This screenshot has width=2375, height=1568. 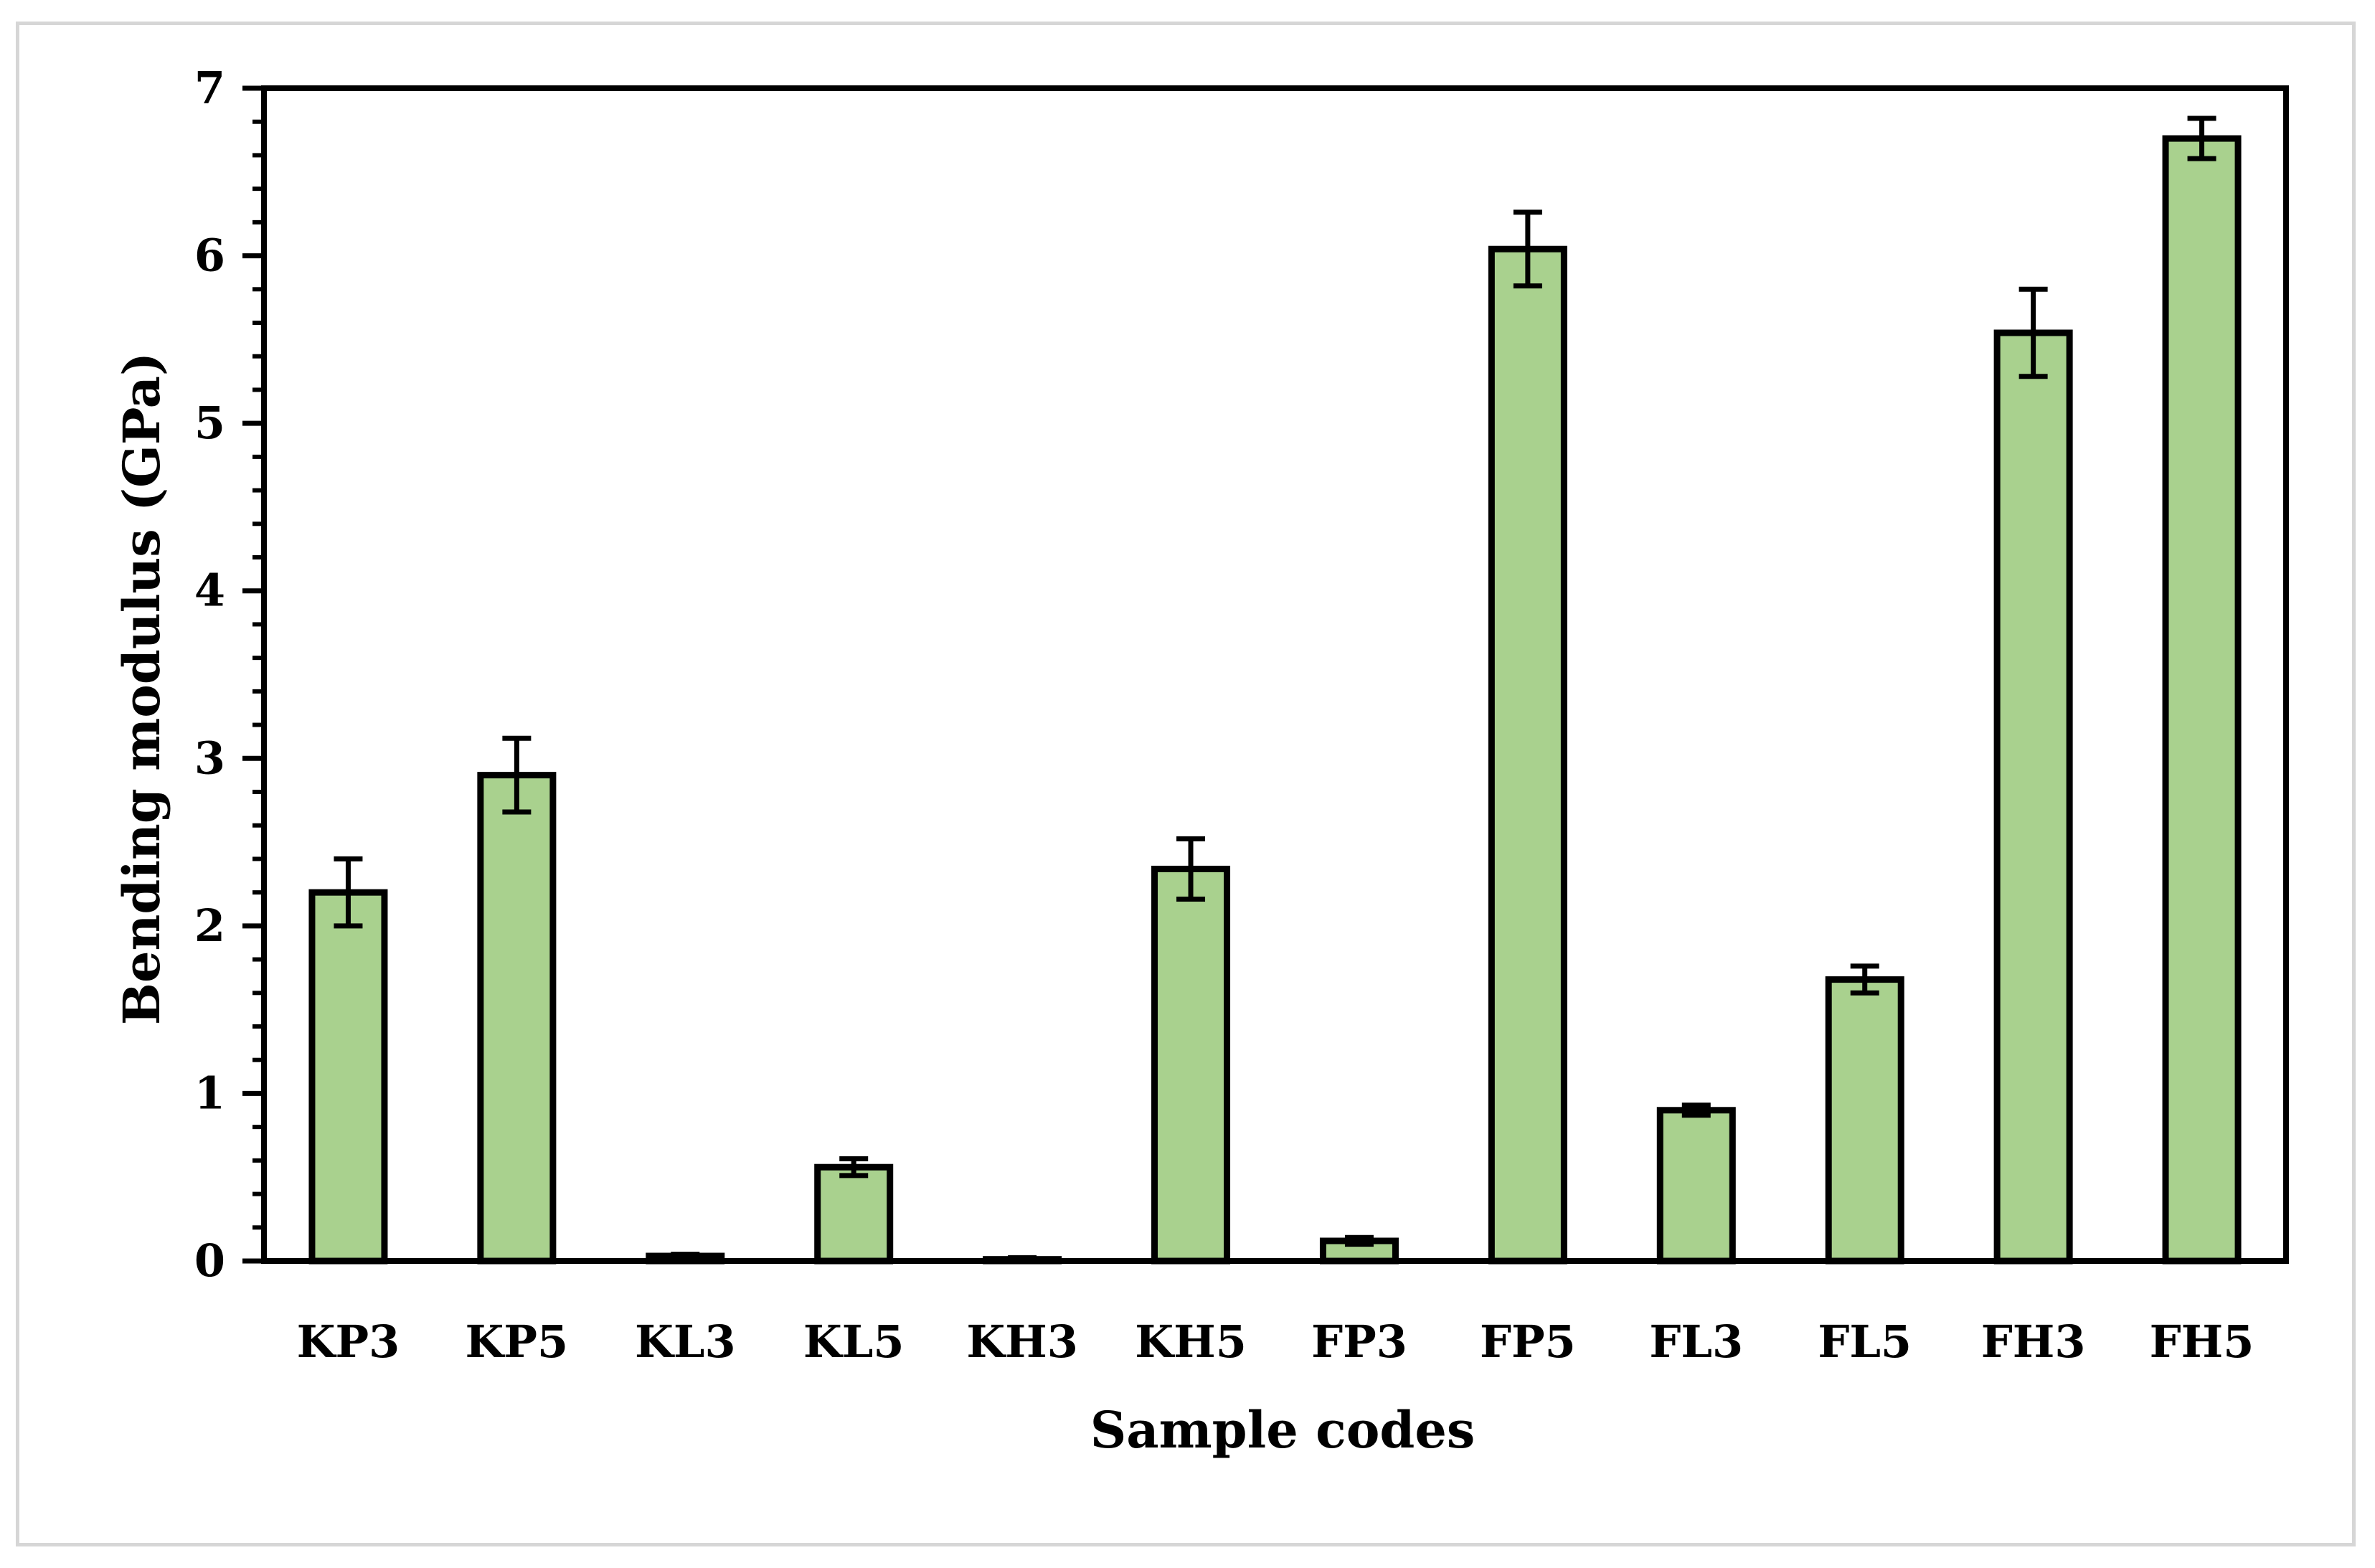 I want to click on y-tick-label: 7, so click(x=209, y=88).